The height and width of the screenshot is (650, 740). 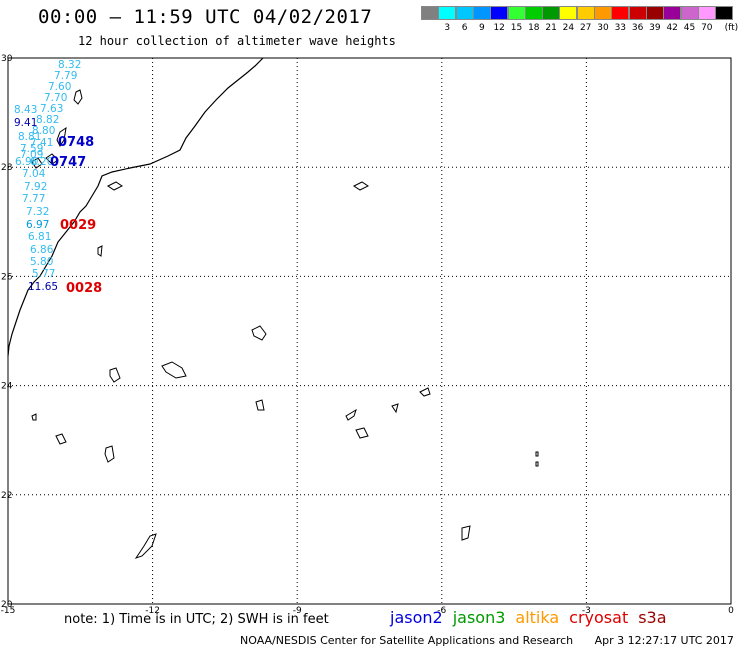 What do you see at coordinates (7, 277) in the screenshot?
I see `lat-tick-label: 26` at bounding box center [7, 277].